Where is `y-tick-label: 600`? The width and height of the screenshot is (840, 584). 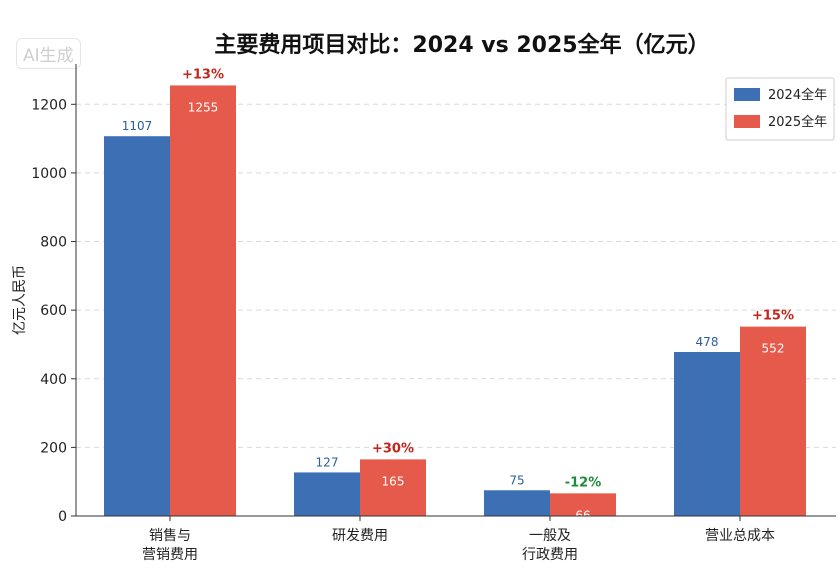
y-tick-label: 600 is located at coordinates (53, 311).